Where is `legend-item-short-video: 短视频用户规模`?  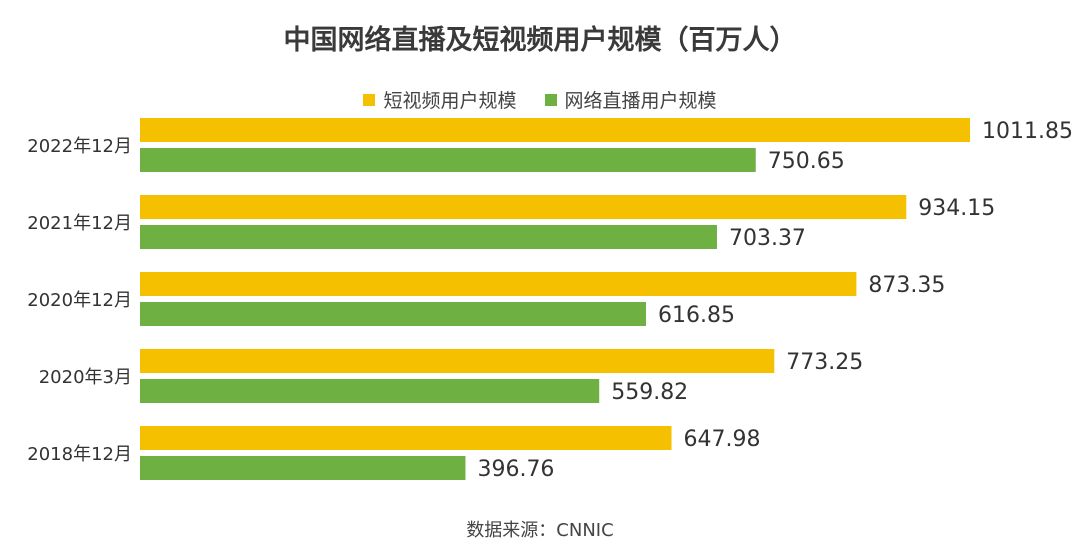 legend-item-short-video: 短视频用户规模 is located at coordinates (440, 99).